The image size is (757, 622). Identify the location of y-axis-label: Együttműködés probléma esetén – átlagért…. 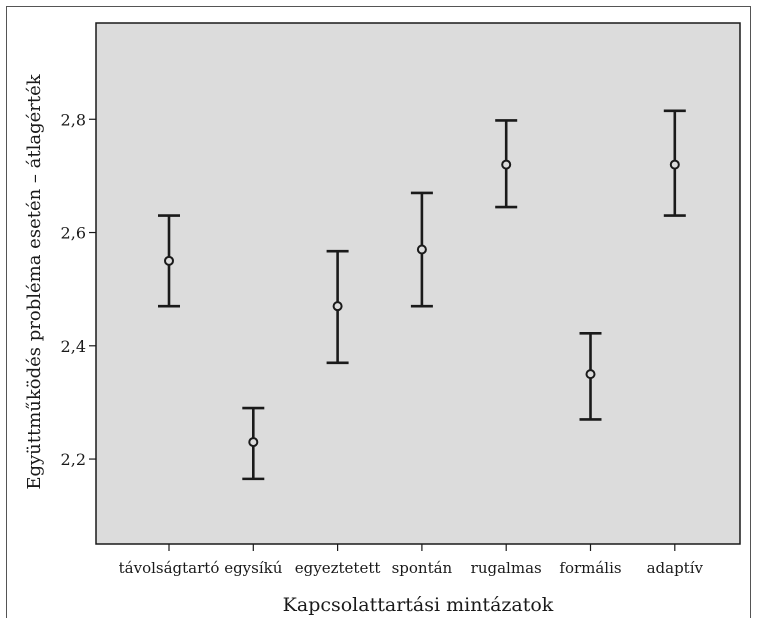
(34, 281).